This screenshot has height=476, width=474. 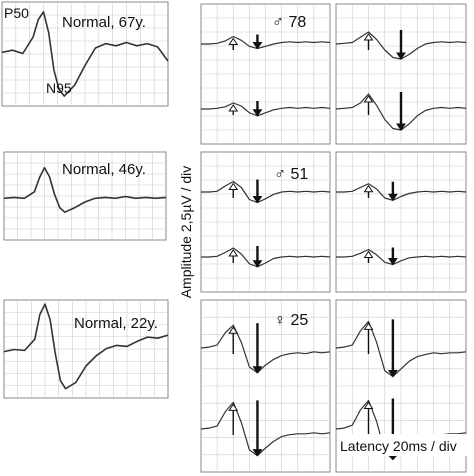 What do you see at coordinates (368, 188) in the screenshot?
I see `row-2-col-2-p50-marker-1-head` at bounding box center [368, 188].